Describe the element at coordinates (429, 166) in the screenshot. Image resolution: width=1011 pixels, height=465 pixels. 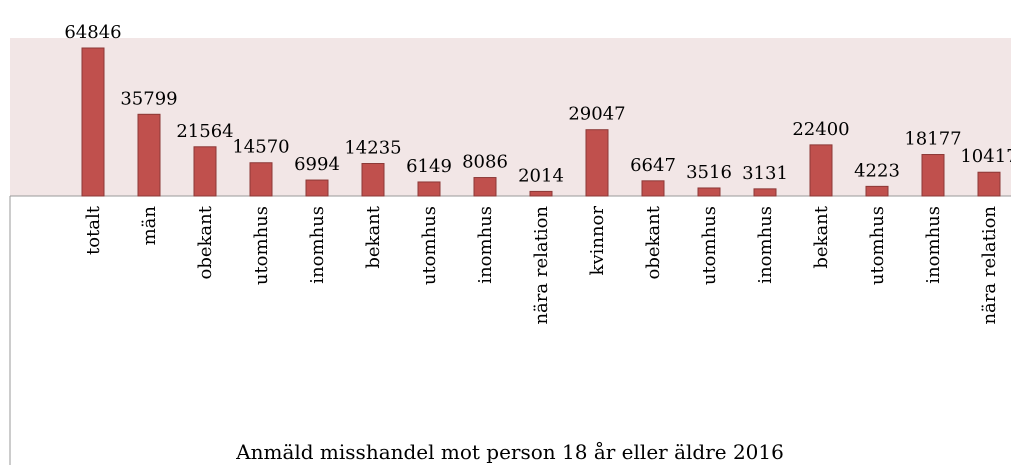
I see `value-label: 6149` at that location.